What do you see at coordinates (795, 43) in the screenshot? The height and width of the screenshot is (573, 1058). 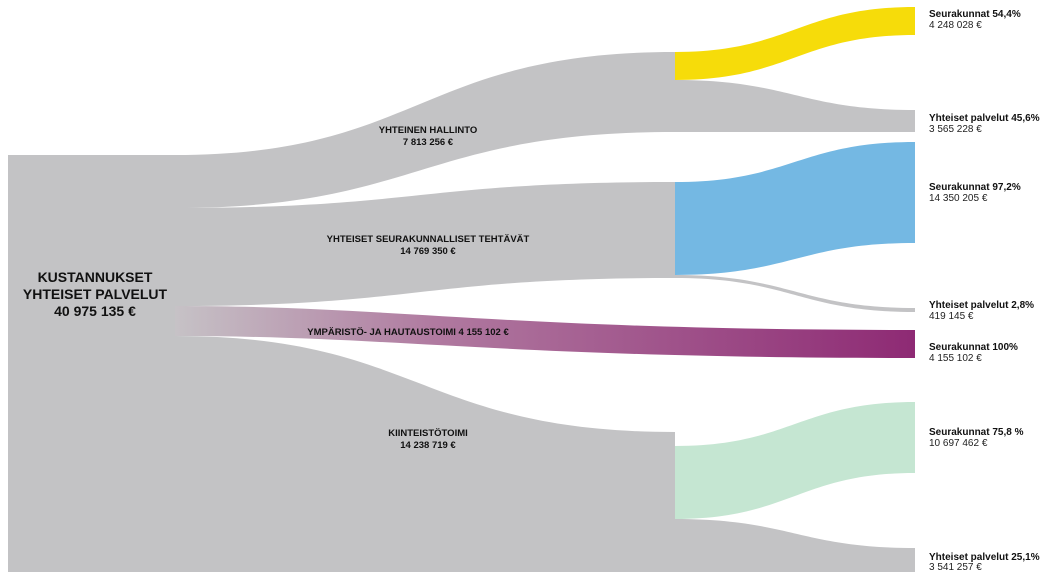 I see `flow-hallinto-seurakunnat` at bounding box center [795, 43].